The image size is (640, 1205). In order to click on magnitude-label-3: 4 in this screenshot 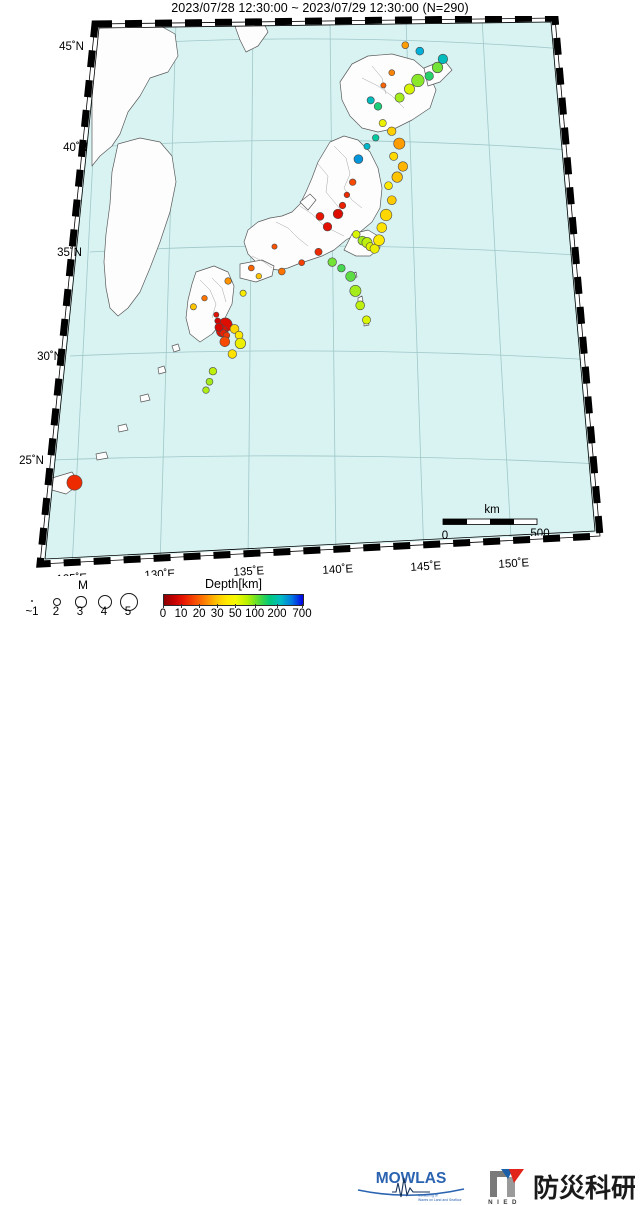, I will do `click(104, 612)`.